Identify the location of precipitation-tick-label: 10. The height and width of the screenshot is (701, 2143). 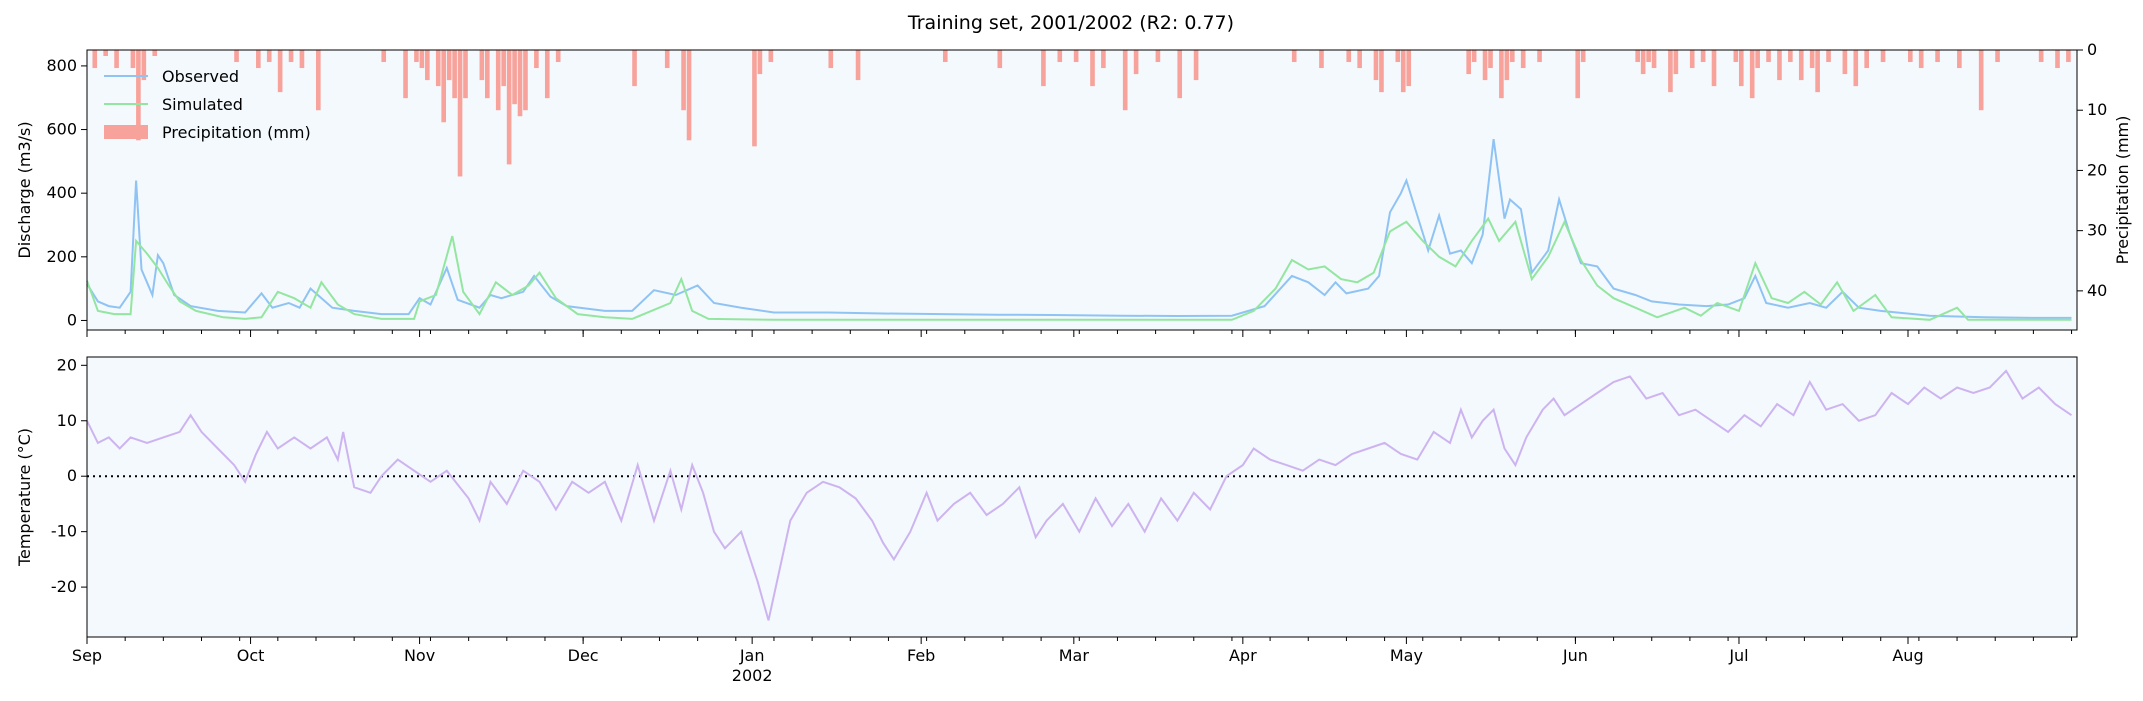
(2097, 109).